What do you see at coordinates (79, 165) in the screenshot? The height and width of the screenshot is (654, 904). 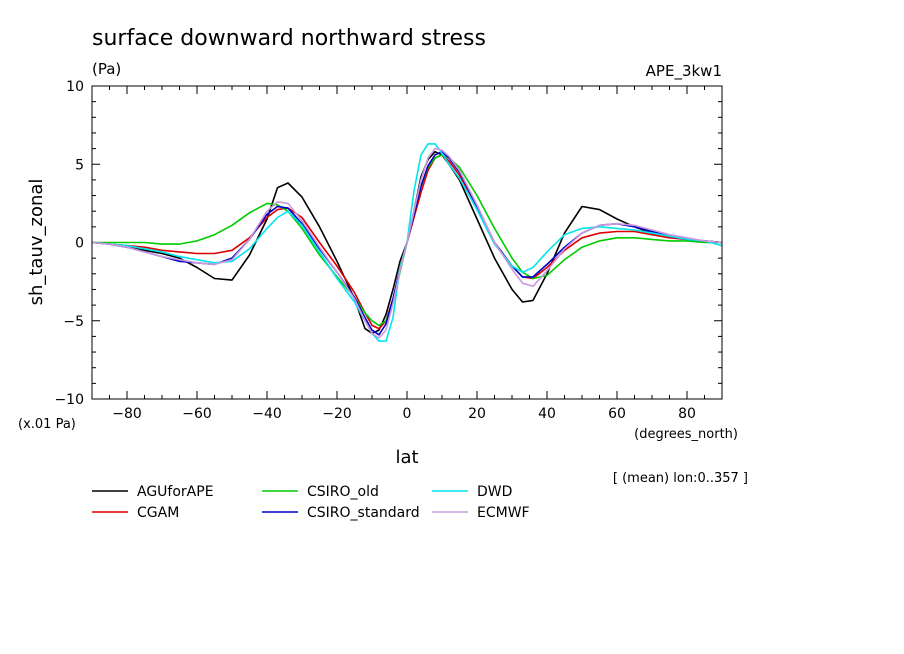 I see `y-tick-label: 5` at bounding box center [79, 165].